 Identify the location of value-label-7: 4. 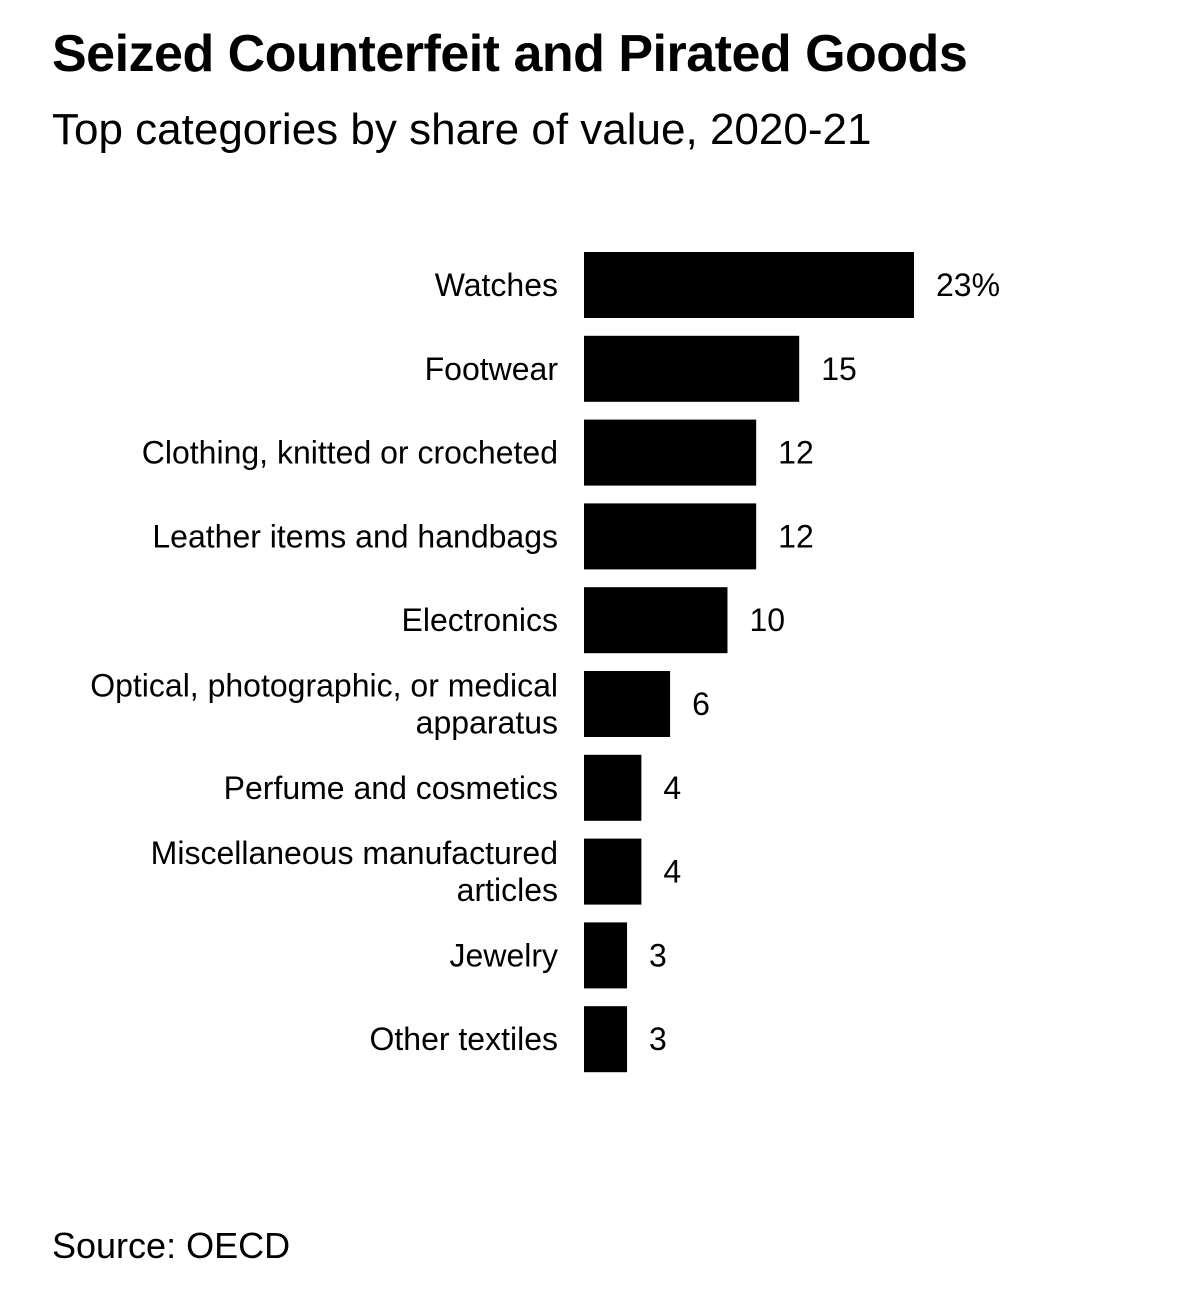
(672, 872).